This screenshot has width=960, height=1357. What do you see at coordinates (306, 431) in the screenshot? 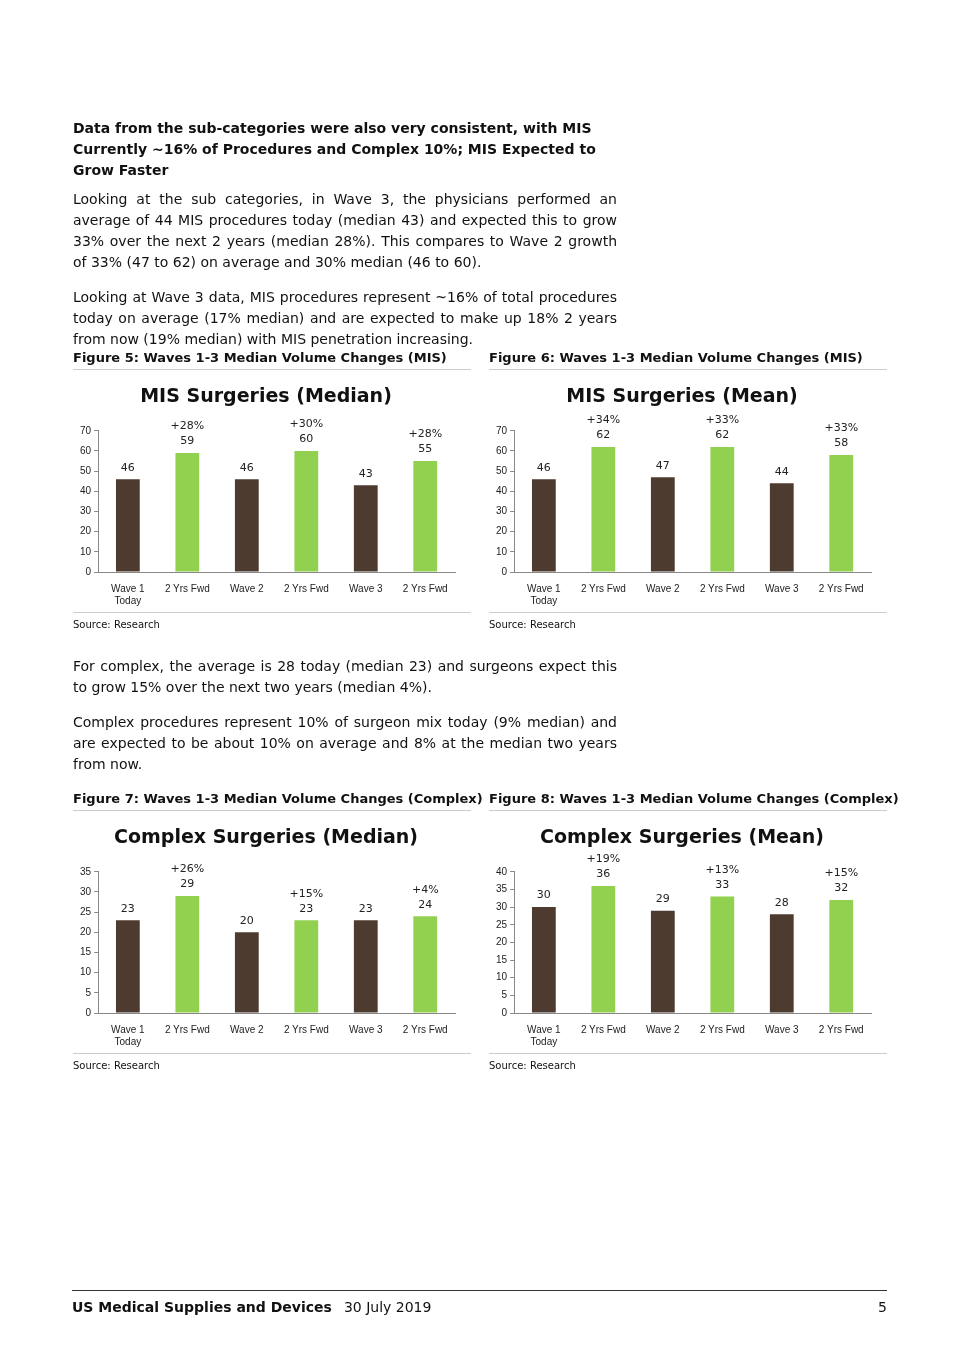
I see `data-label: +30% 60` at bounding box center [306, 431].